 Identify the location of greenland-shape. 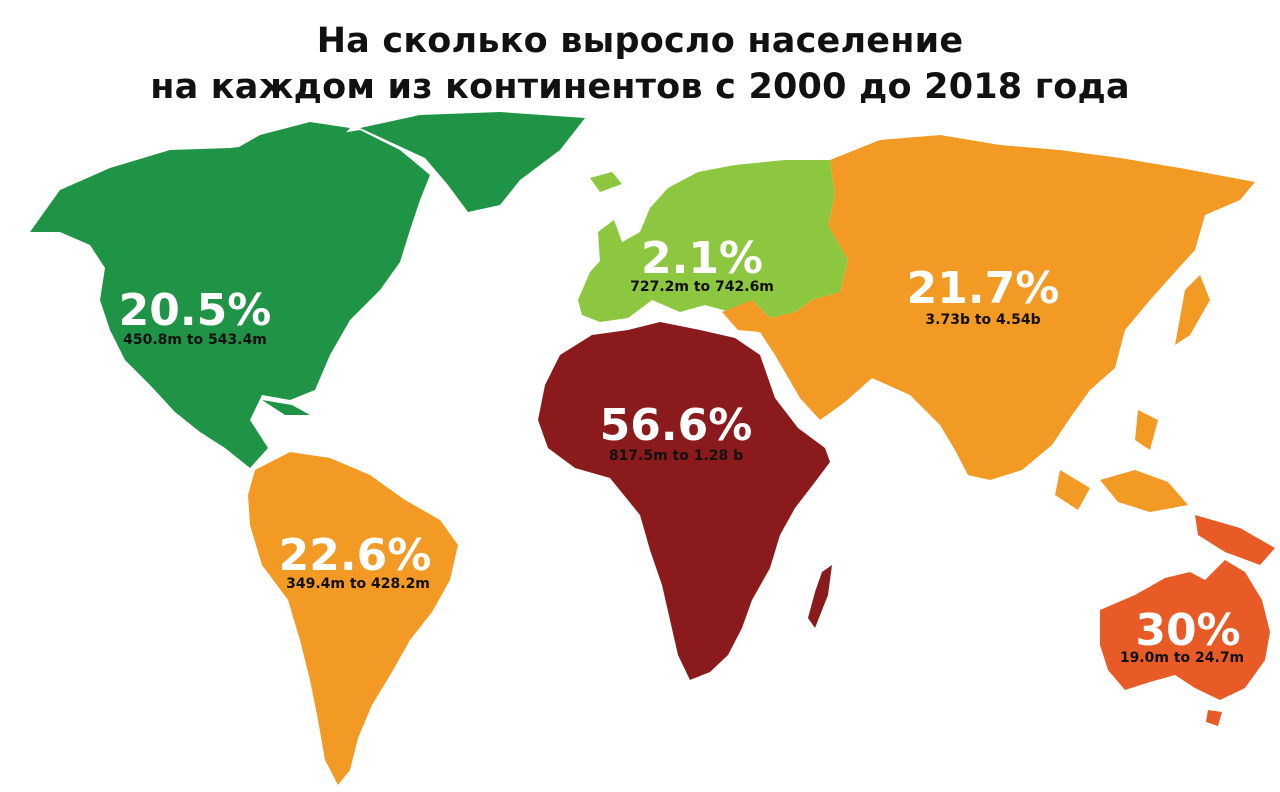
(472, 162).